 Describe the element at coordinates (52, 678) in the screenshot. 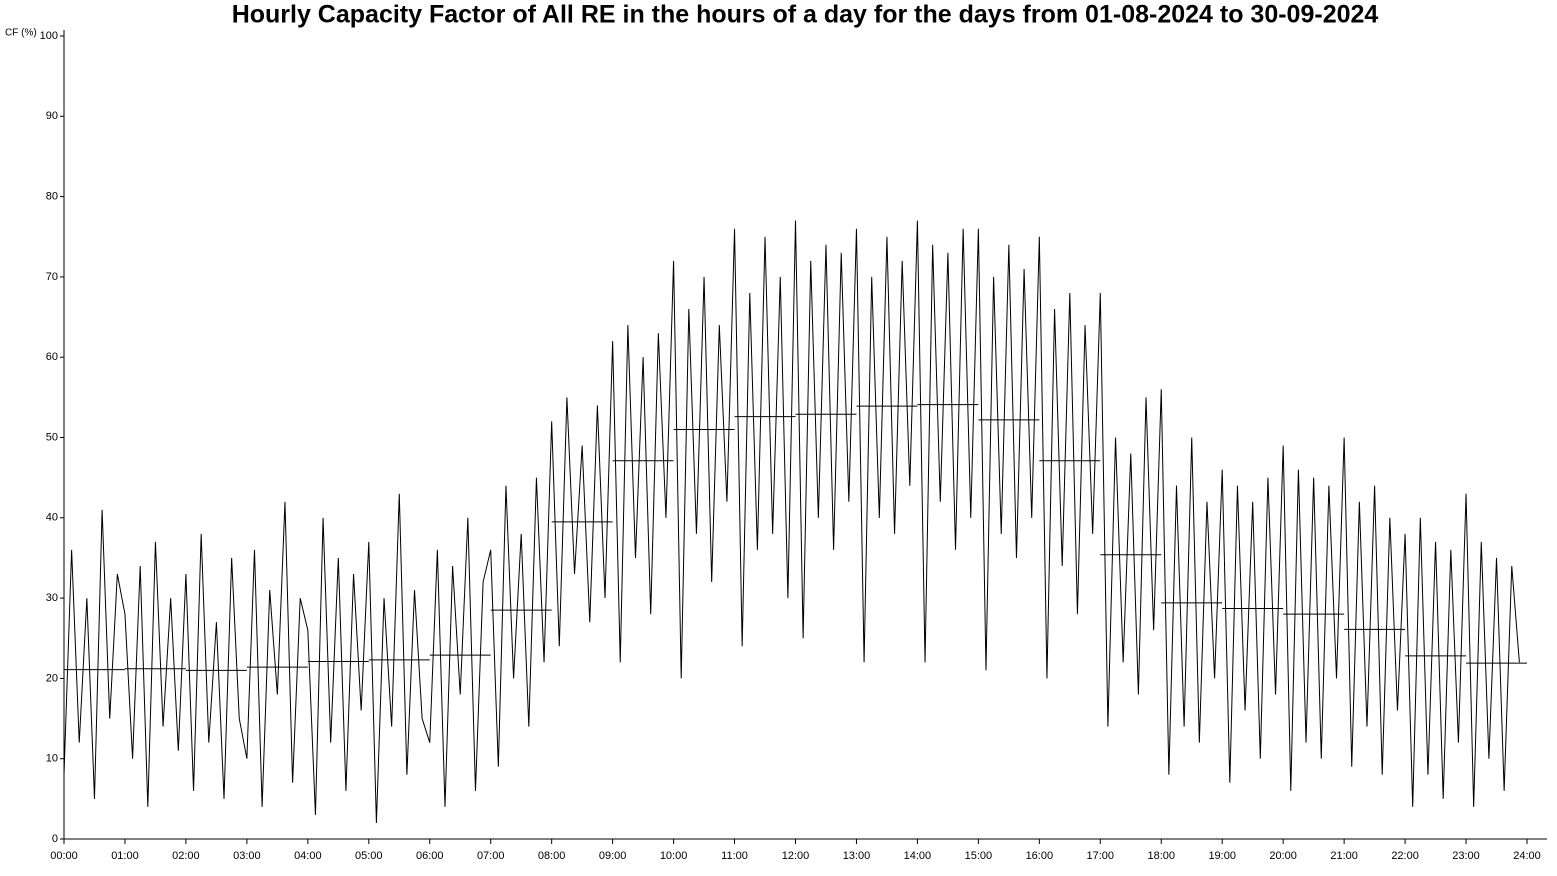

I see `y-tick-label: 20` at that location.